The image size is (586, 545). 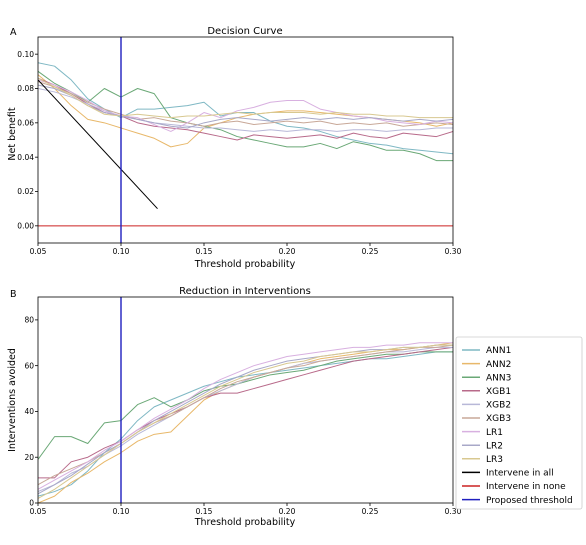 What do you see at coordinates (245, 522) in the screenshot?
I see `panel-b-xlabel: Threshold probability` at bounding box center [245, 522].